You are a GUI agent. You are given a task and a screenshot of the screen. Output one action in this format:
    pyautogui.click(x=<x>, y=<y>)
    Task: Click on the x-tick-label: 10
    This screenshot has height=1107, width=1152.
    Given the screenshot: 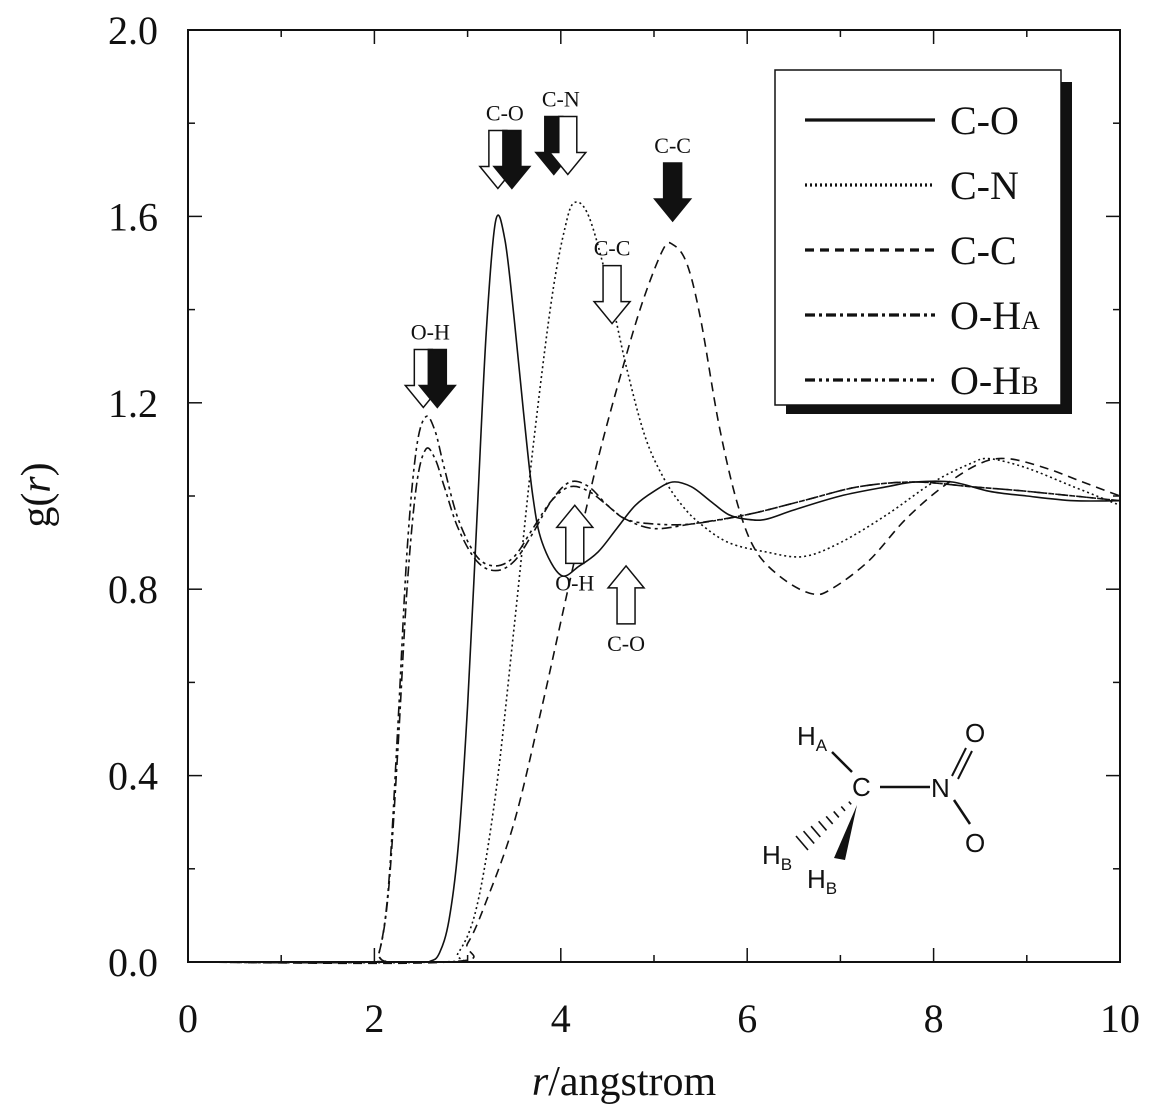 What is the action you would take?
    pyautogui.click(x=1120, y=1018)
    